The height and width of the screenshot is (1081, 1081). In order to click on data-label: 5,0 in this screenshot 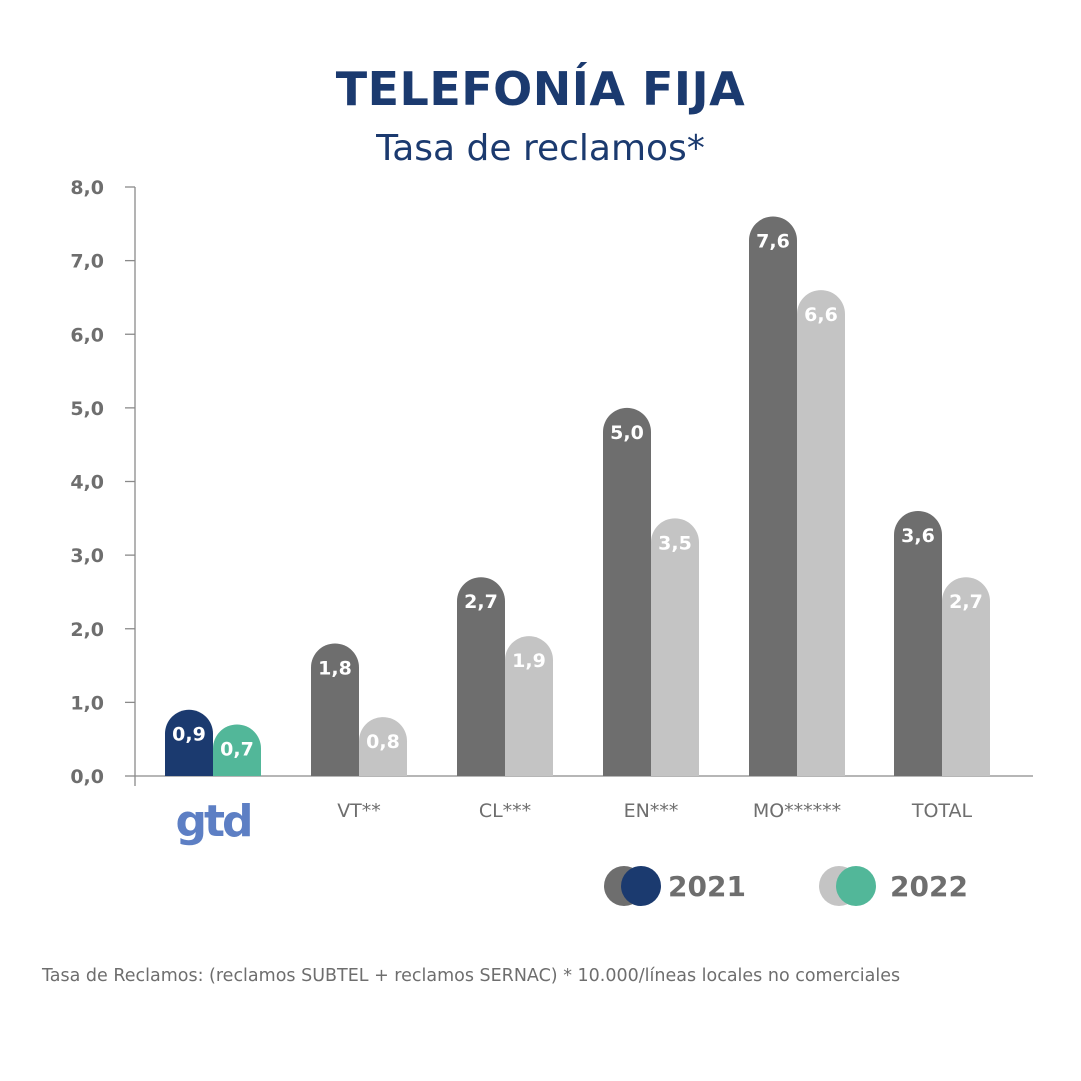, I will do `click(627, 433)`.